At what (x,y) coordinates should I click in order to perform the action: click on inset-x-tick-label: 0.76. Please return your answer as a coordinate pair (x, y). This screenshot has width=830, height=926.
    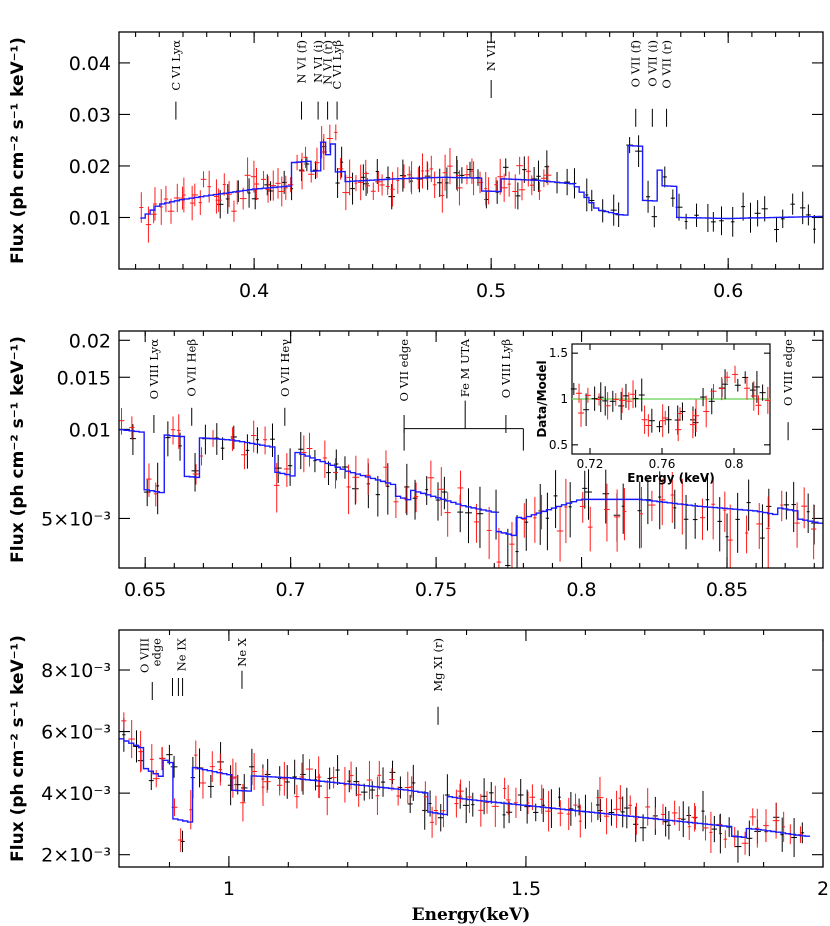
    Looking at the image, I should click on (662, 464).